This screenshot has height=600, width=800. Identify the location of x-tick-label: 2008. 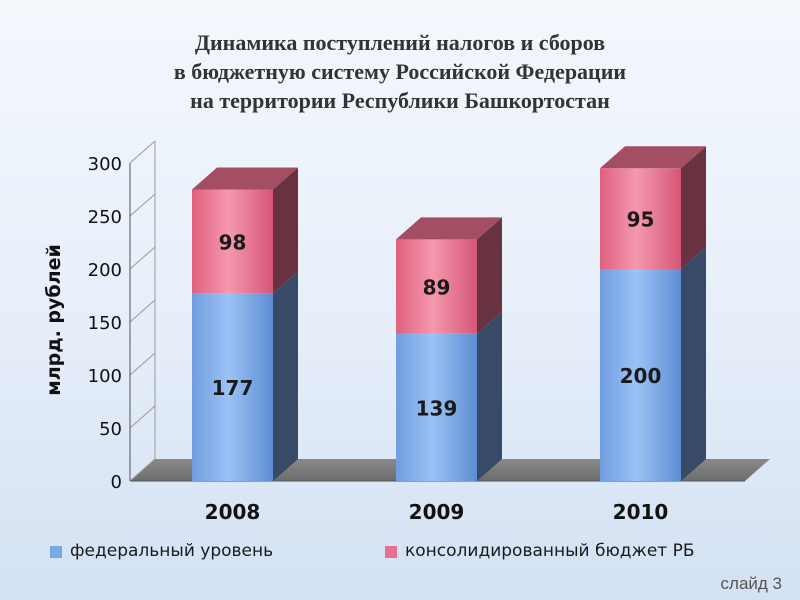
(233, 512).